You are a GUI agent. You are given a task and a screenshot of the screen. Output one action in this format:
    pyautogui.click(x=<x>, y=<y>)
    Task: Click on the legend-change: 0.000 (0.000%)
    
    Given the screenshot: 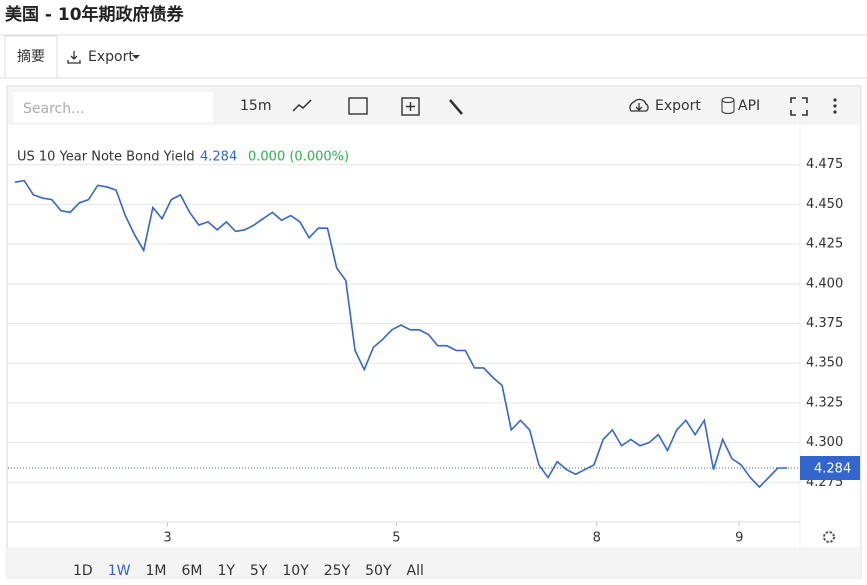 What is the action you would take?
    pyautogui.click(x=298, y=157)
    